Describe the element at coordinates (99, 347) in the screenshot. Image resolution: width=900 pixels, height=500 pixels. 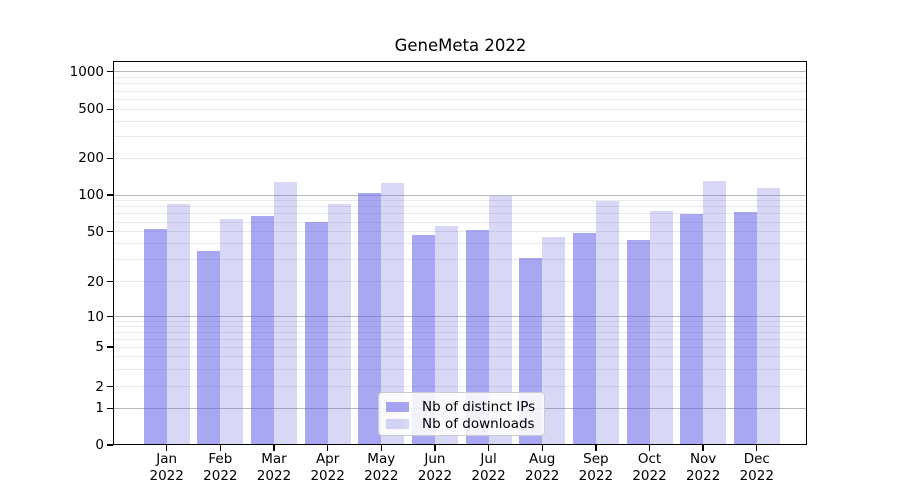
I see `y-tick-label: 5` at that location.